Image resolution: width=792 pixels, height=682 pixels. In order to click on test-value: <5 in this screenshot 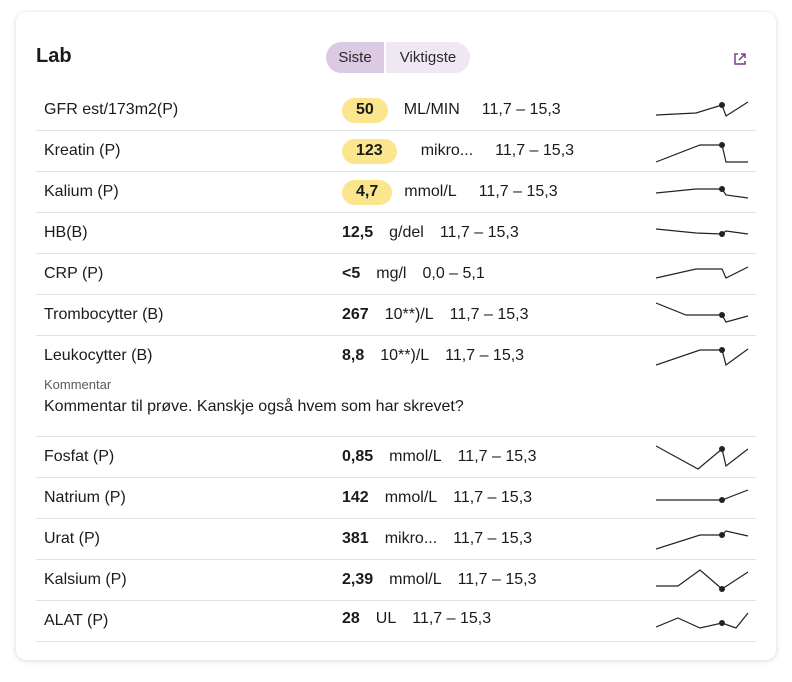, I will do `click(351, 273)`.